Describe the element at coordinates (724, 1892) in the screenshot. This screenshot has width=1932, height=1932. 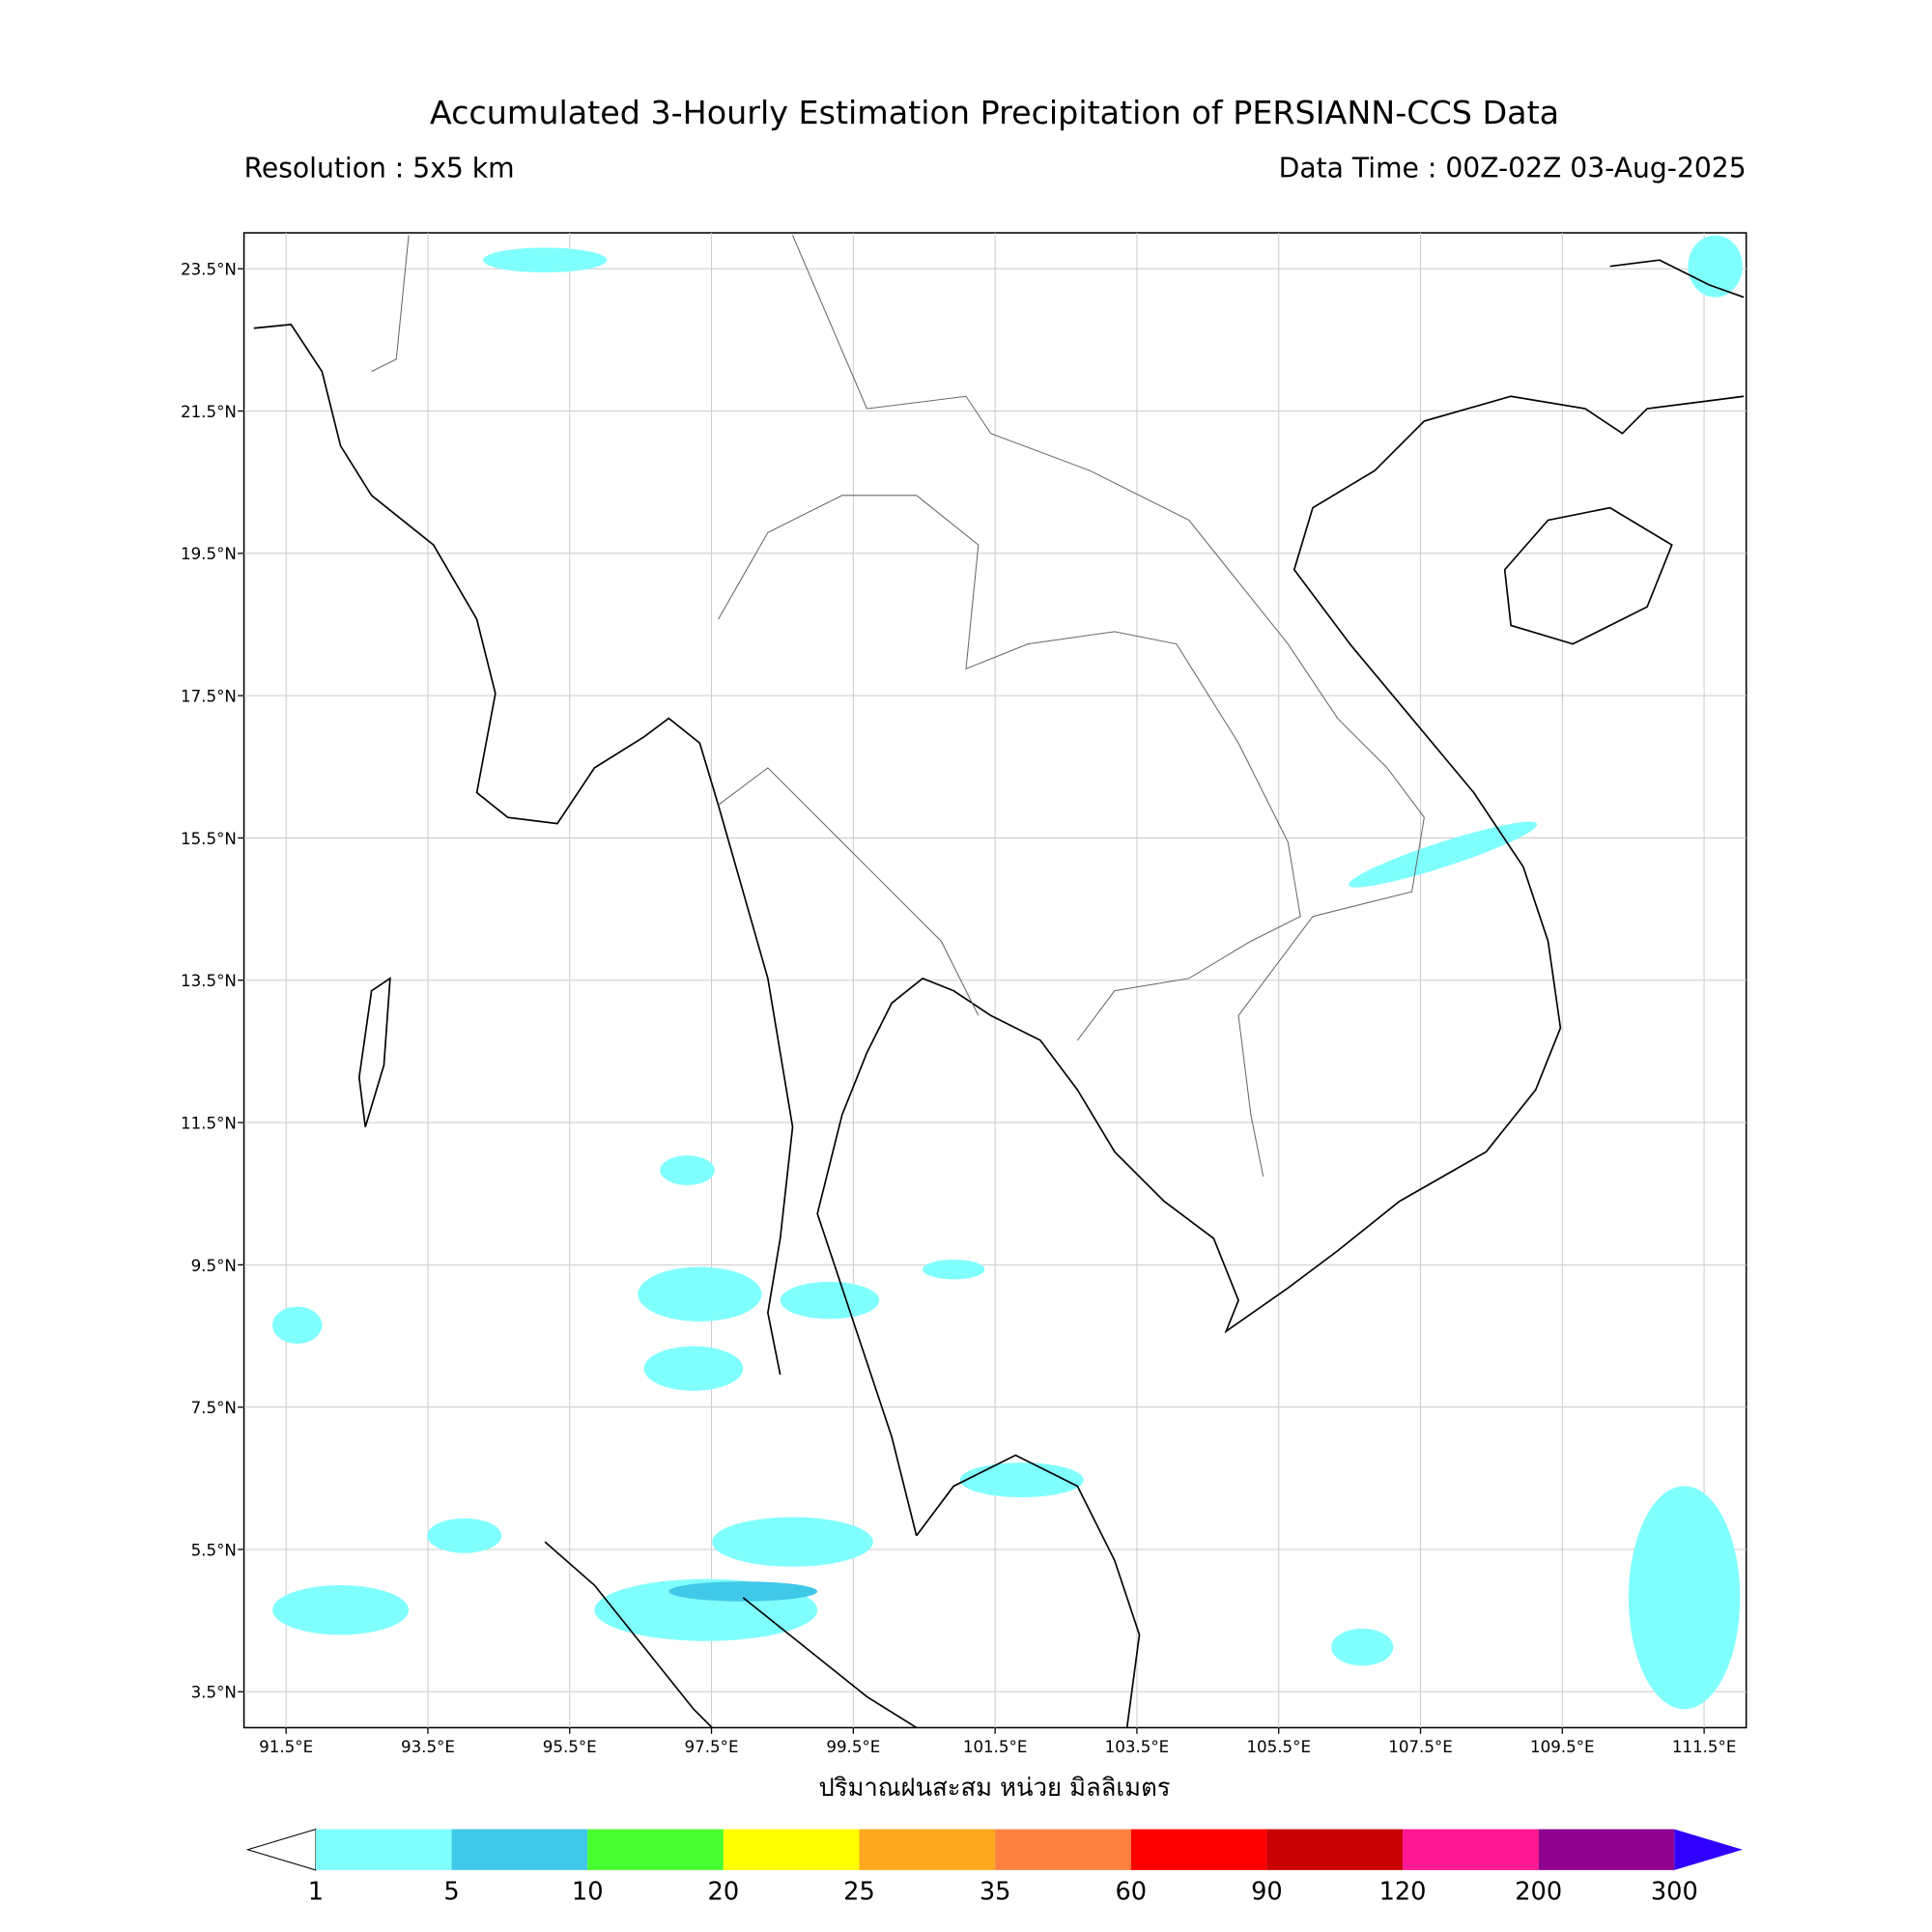
I see `colorbar-label: 20` at that location.